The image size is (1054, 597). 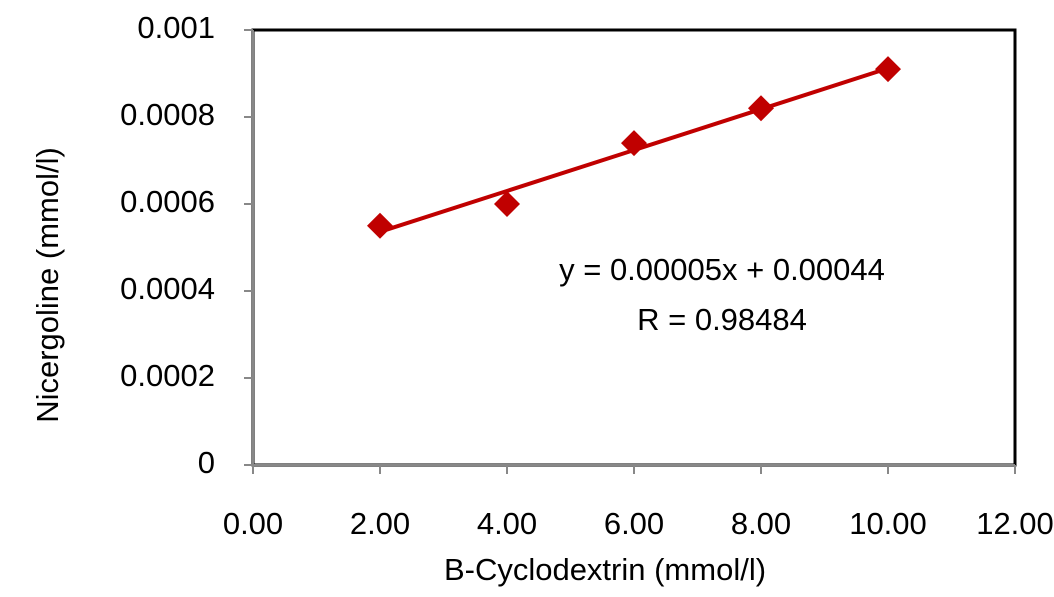 I want to click on x-tick-label: 6.00, so click(x=634, y=523).